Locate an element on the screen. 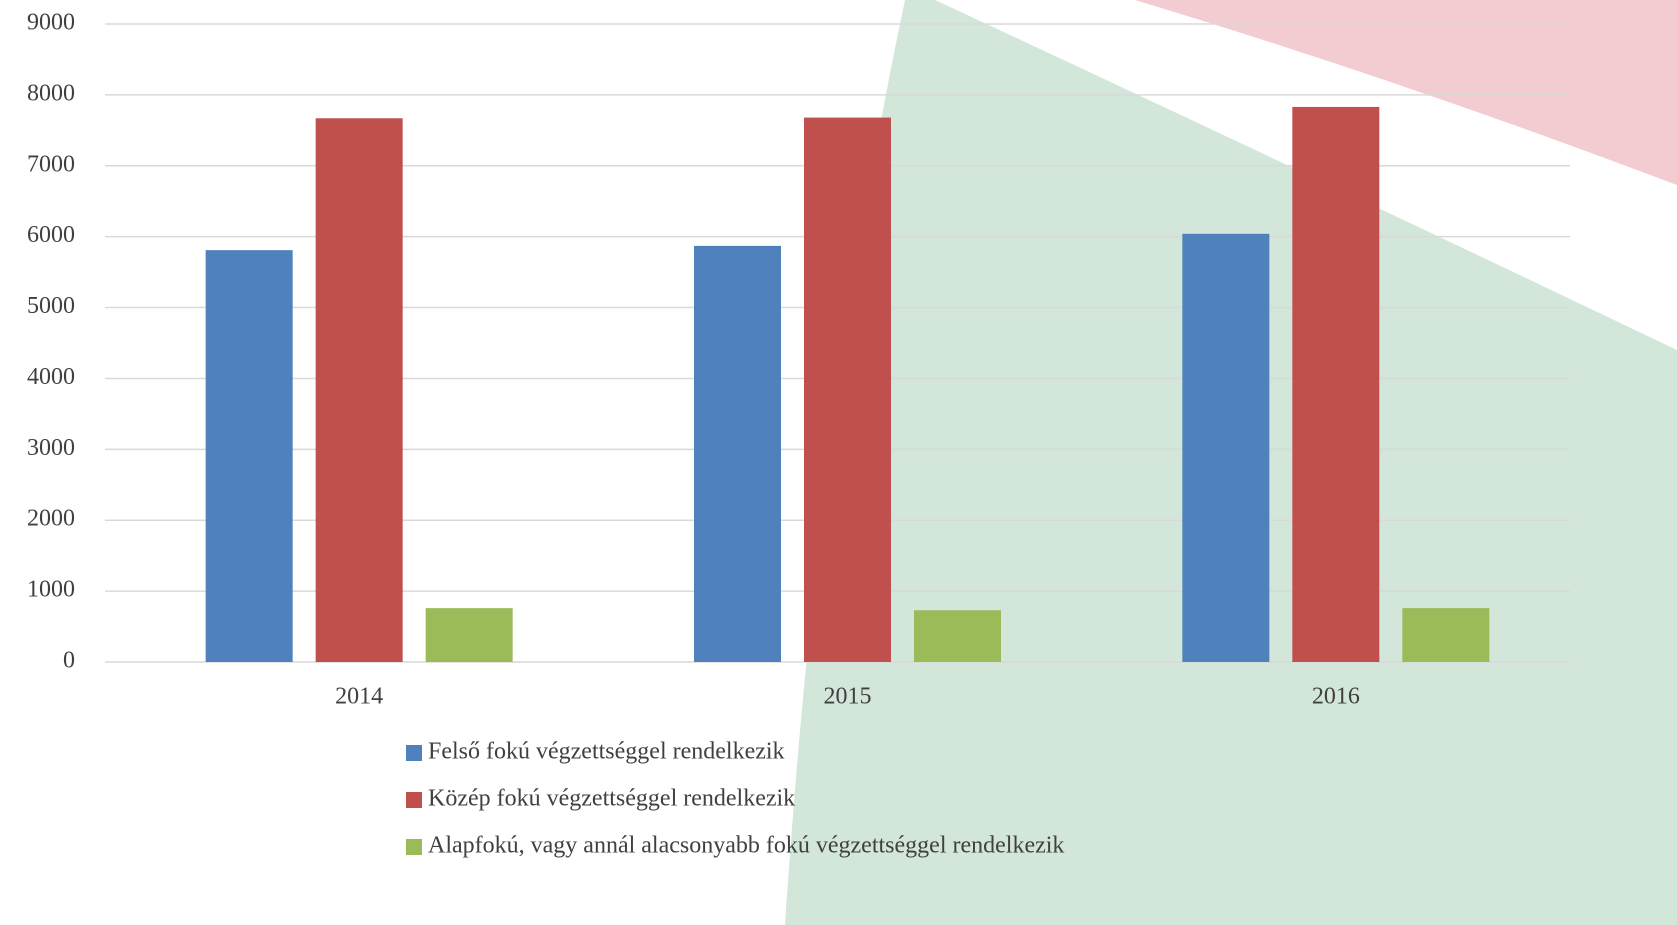  y-tick-label: 8000 is located at coordinates (51, 93).